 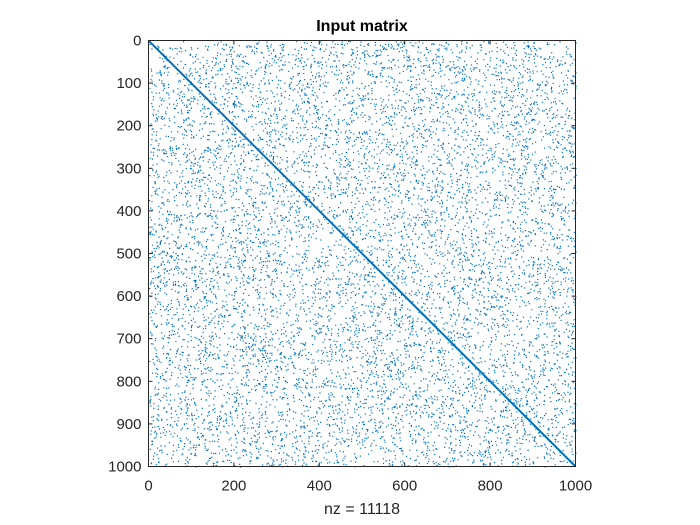 What do you see at coordinates (124, 467) in the screenshot?
I see `y-tick-label: 1000` at bounding box center [124, 467].